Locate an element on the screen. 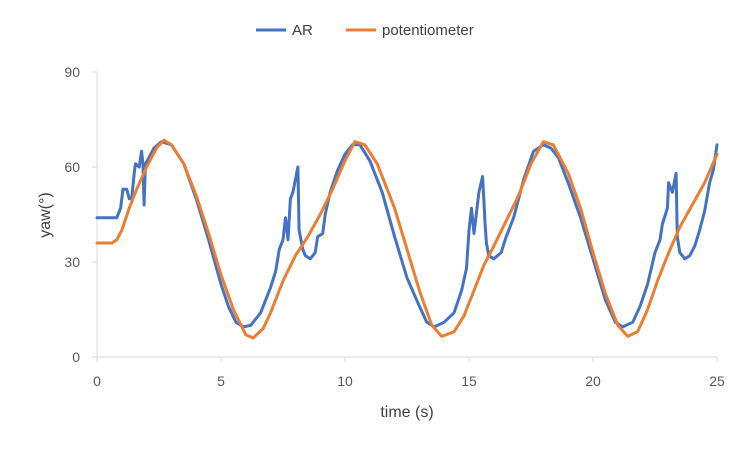  legend-label-ar: AR is located at coordinates (302, 30).